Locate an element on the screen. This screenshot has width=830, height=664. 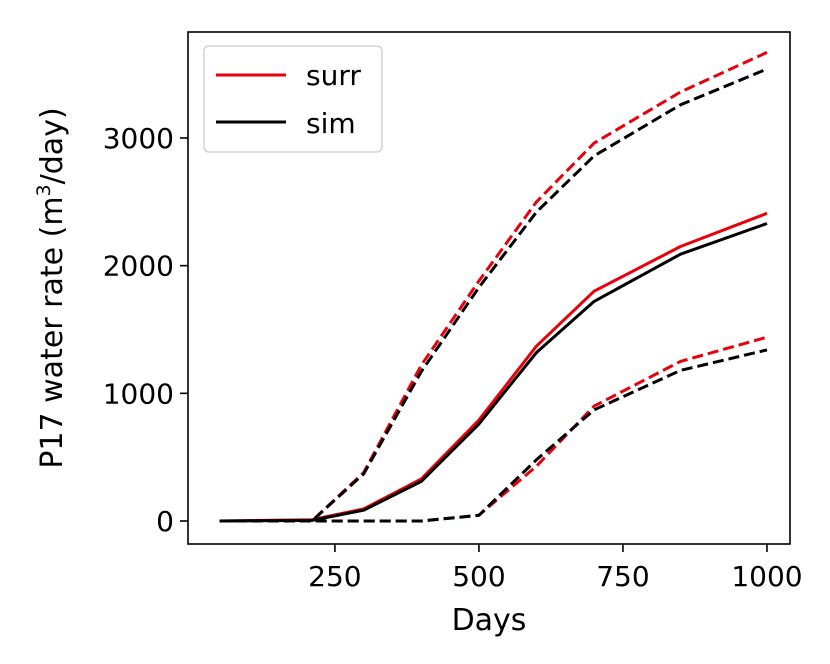
legend-label-sim: sim is located at coordinates (331, 123).